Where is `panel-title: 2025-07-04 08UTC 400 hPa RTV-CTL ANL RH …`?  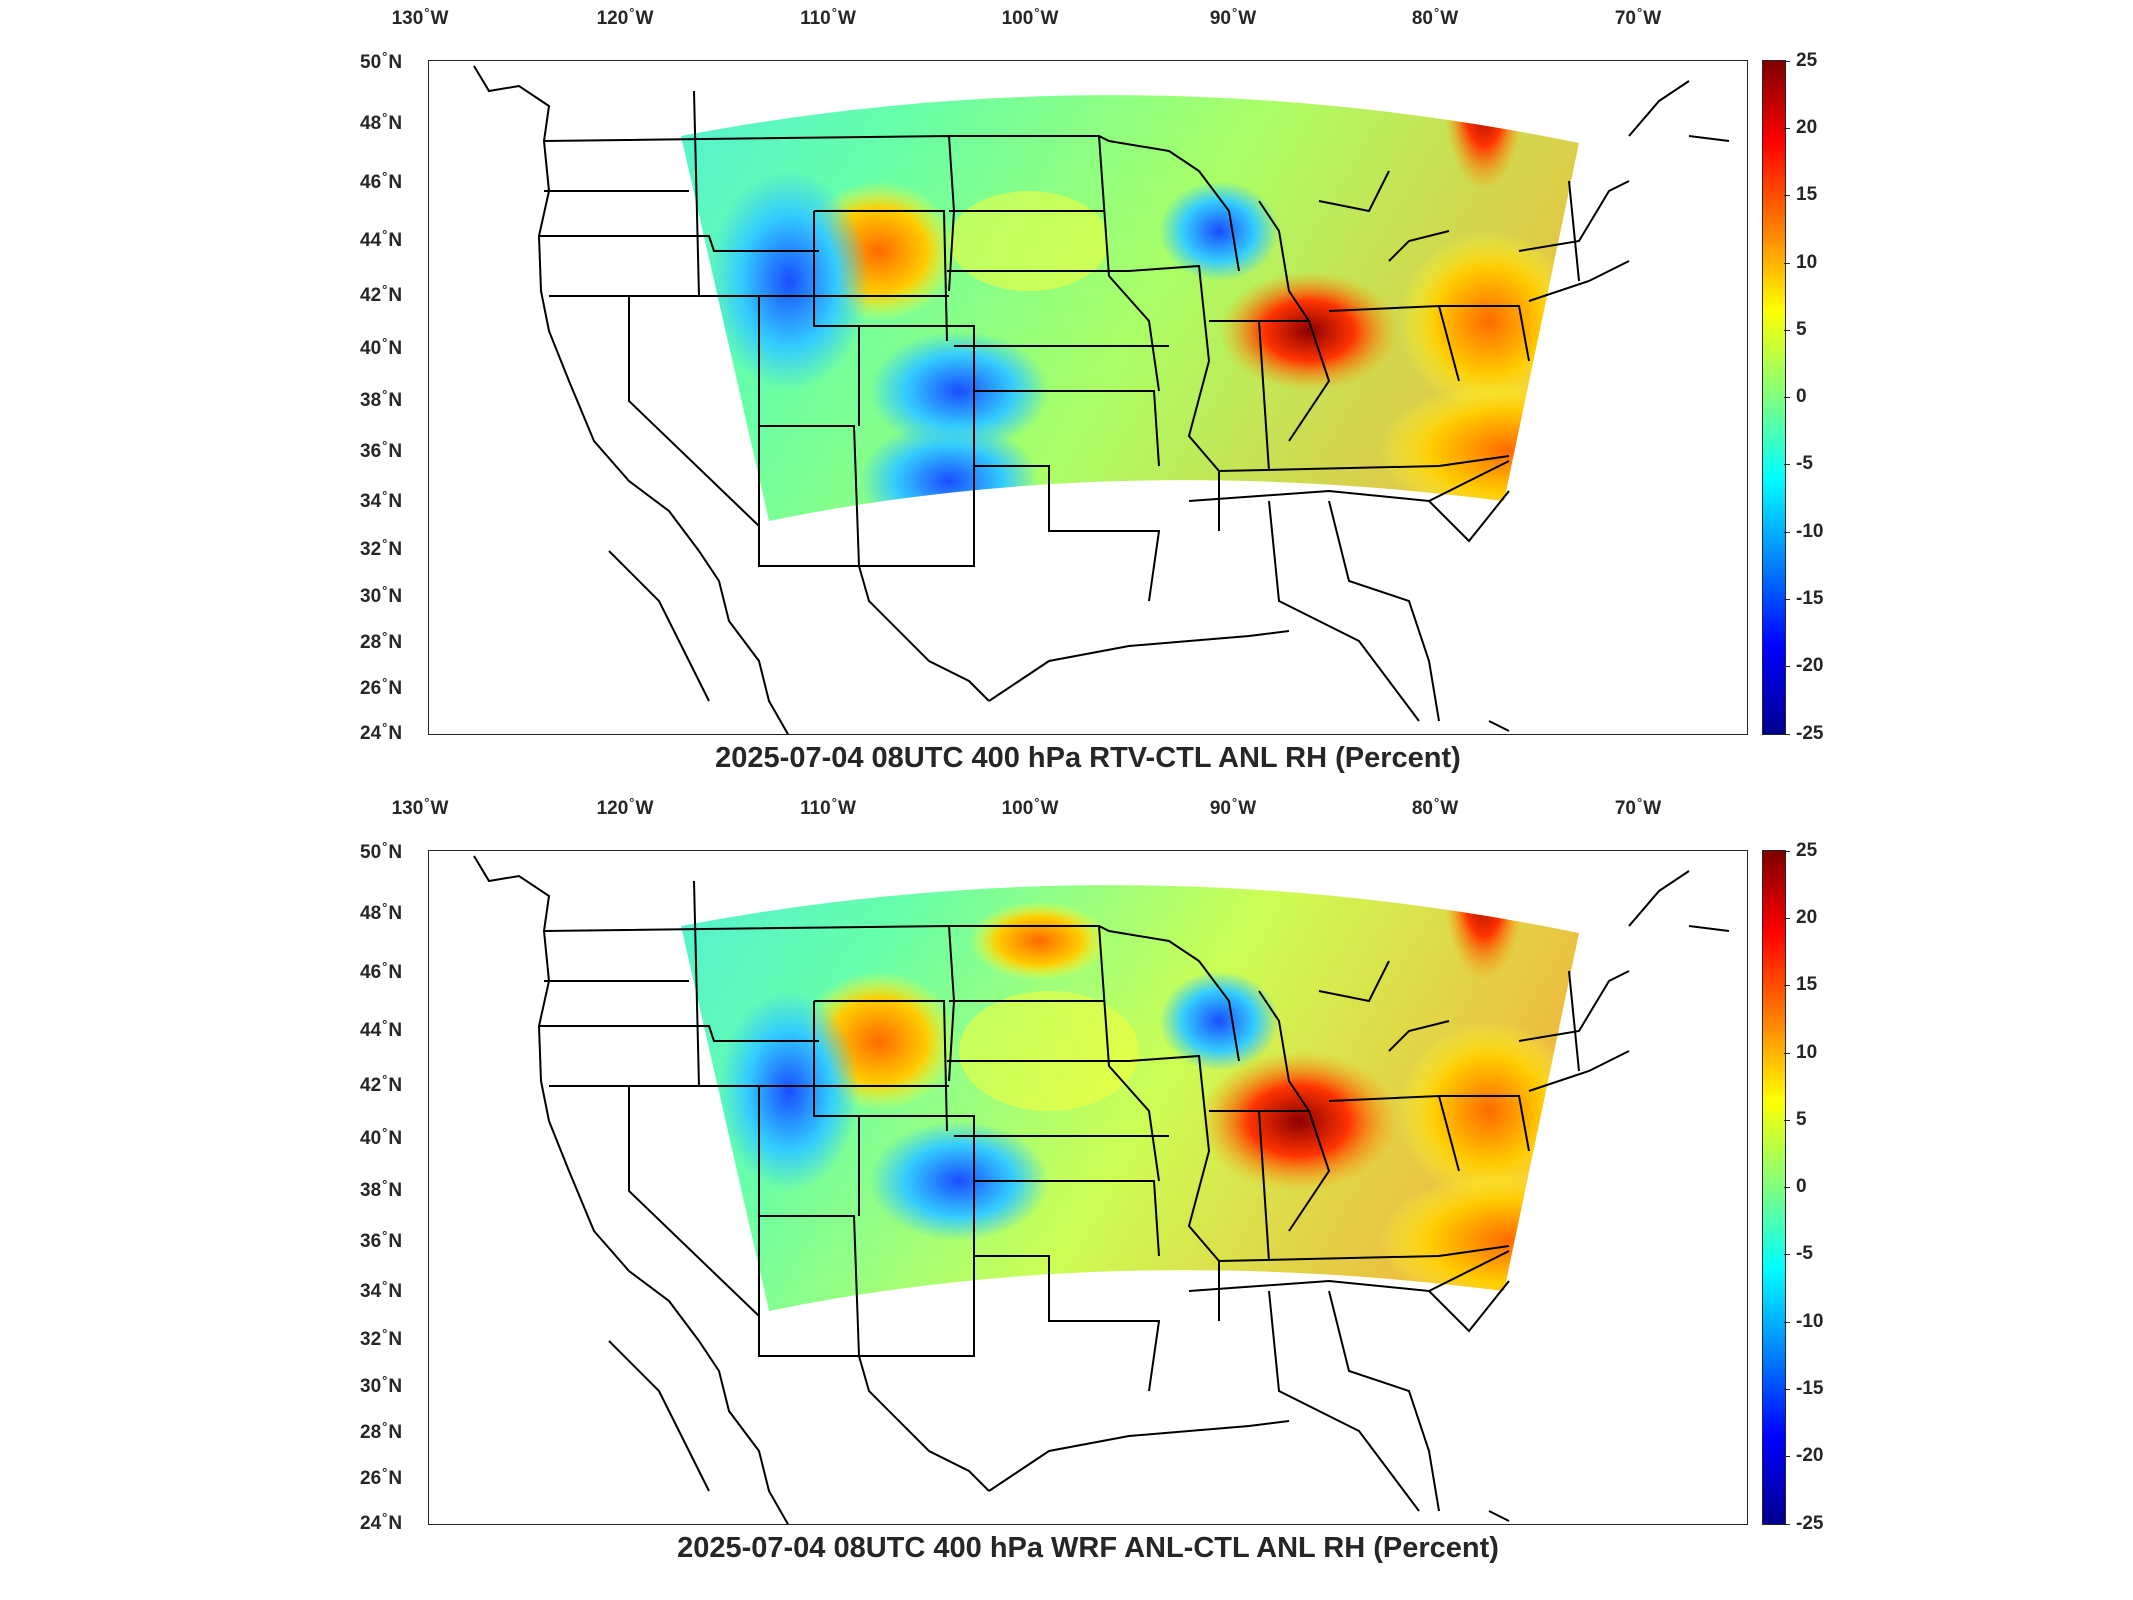
panel-title: 2025-07-04 08UTC 400 hPa RTV-CTL ANL RH … is located at coordinates (1088, 758).